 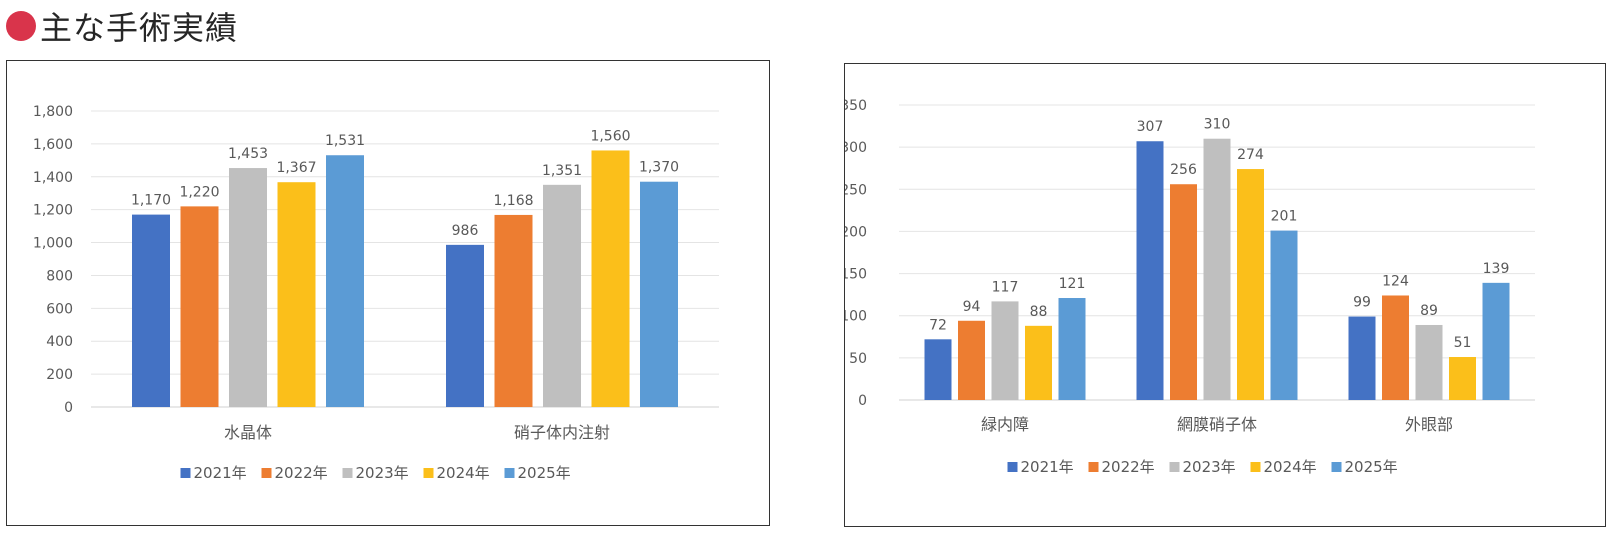 What do you see at coordinates (1039, 312) in the screenshot?
I see `data-label: 88` at bounding box center [1039, 312].